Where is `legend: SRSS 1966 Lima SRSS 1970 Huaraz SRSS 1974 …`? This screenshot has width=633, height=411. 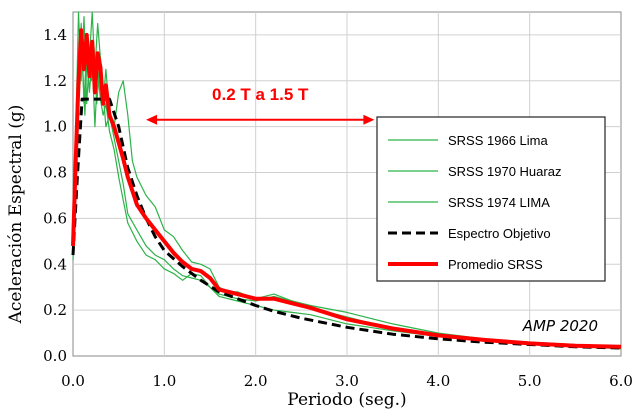
legend: SRSS 1966 Lima SRSS 1970 Huaraz SRSS 1974 … is located at coordinates (491, 199).